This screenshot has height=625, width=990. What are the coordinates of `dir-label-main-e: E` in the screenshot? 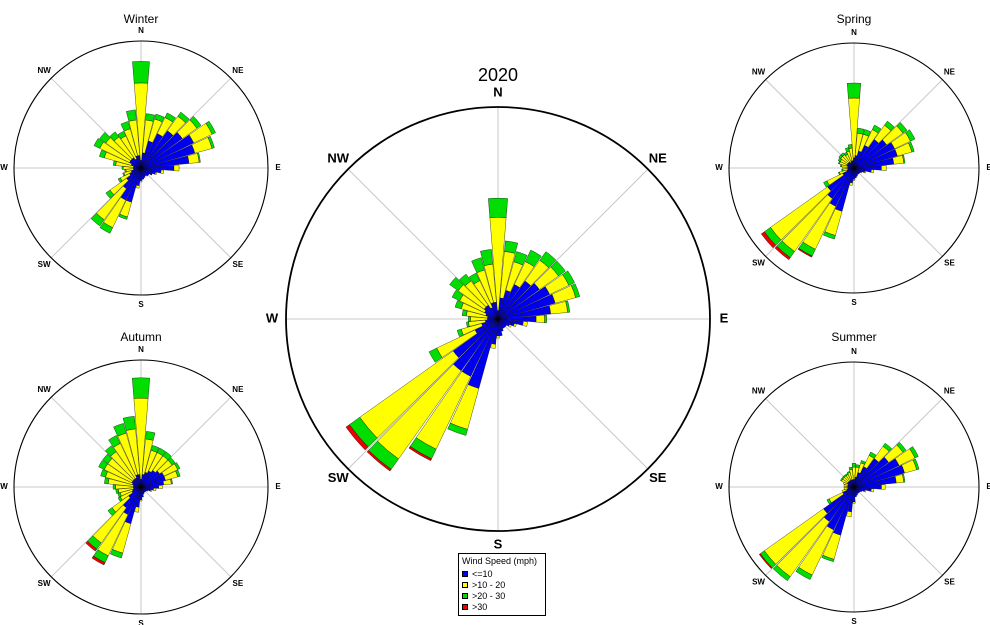 It's located at (724, 317).